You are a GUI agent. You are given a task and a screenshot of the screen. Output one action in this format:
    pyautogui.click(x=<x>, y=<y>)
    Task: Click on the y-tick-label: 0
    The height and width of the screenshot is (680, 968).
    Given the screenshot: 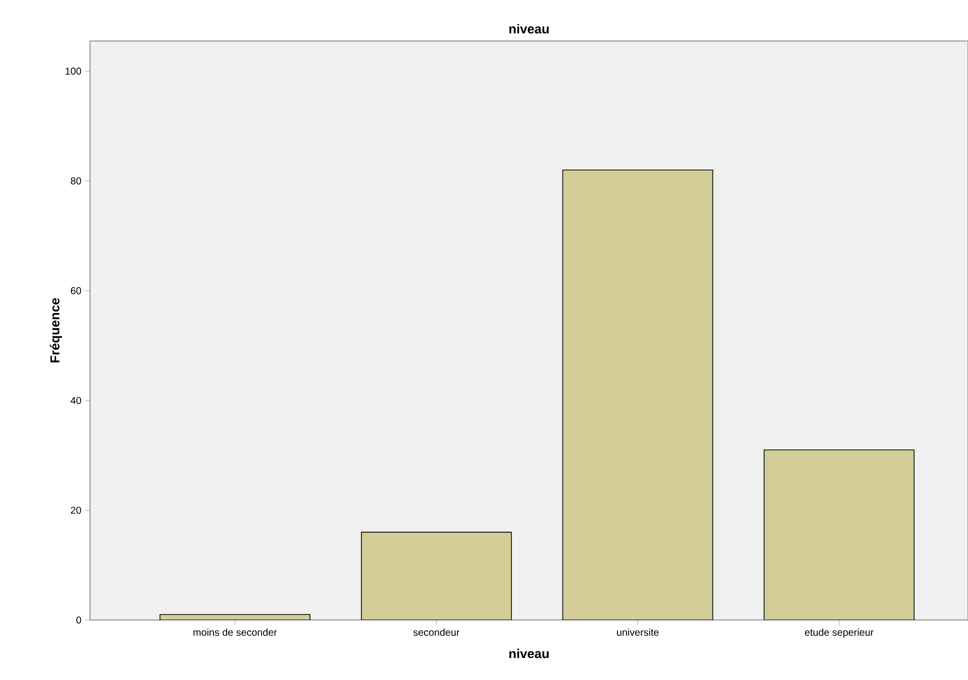 What is the action you would take?
    pyautogui.click(x=79, y=620)
    